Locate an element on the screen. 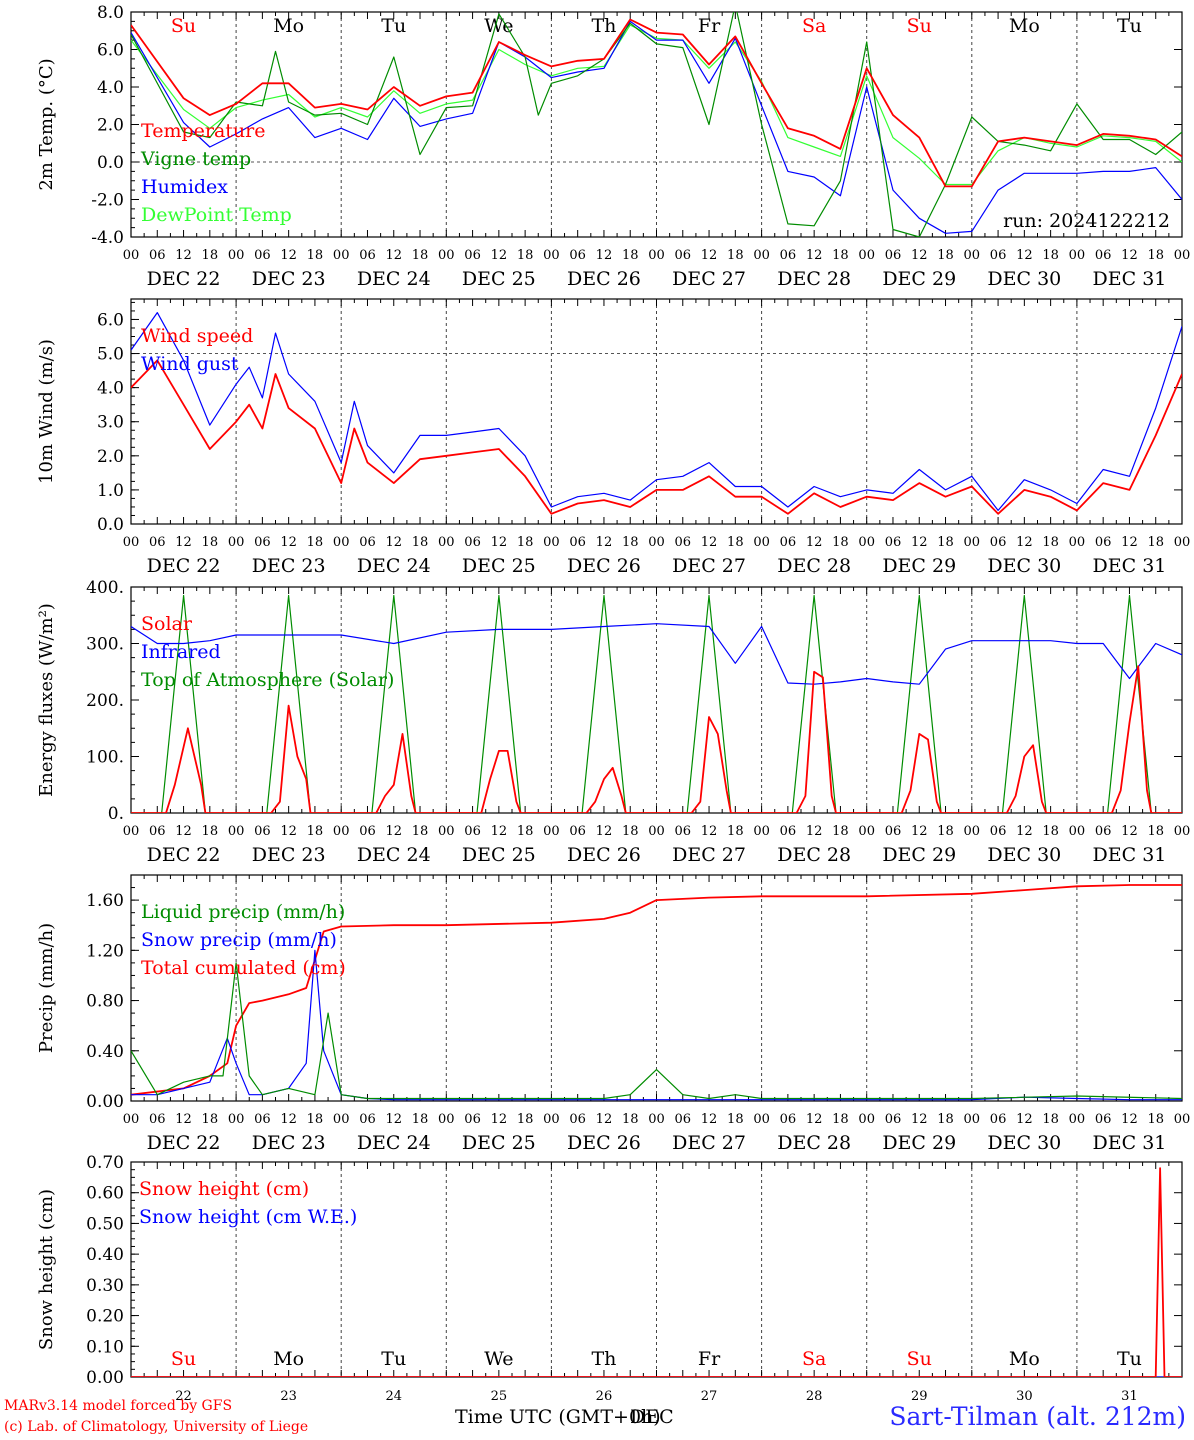  day-number-label: 28 is located at coordinates (814, 1396).